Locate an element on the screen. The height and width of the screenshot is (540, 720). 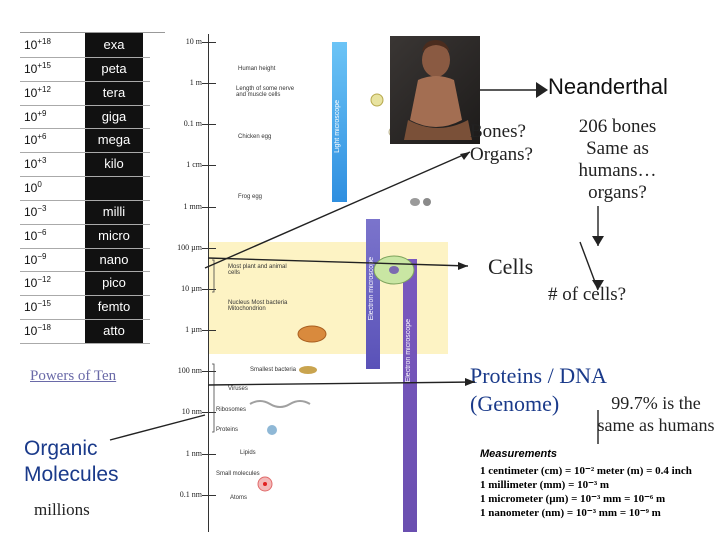
powers-of-ten-link: Powers of Ten is located at coordinates (73, 376).